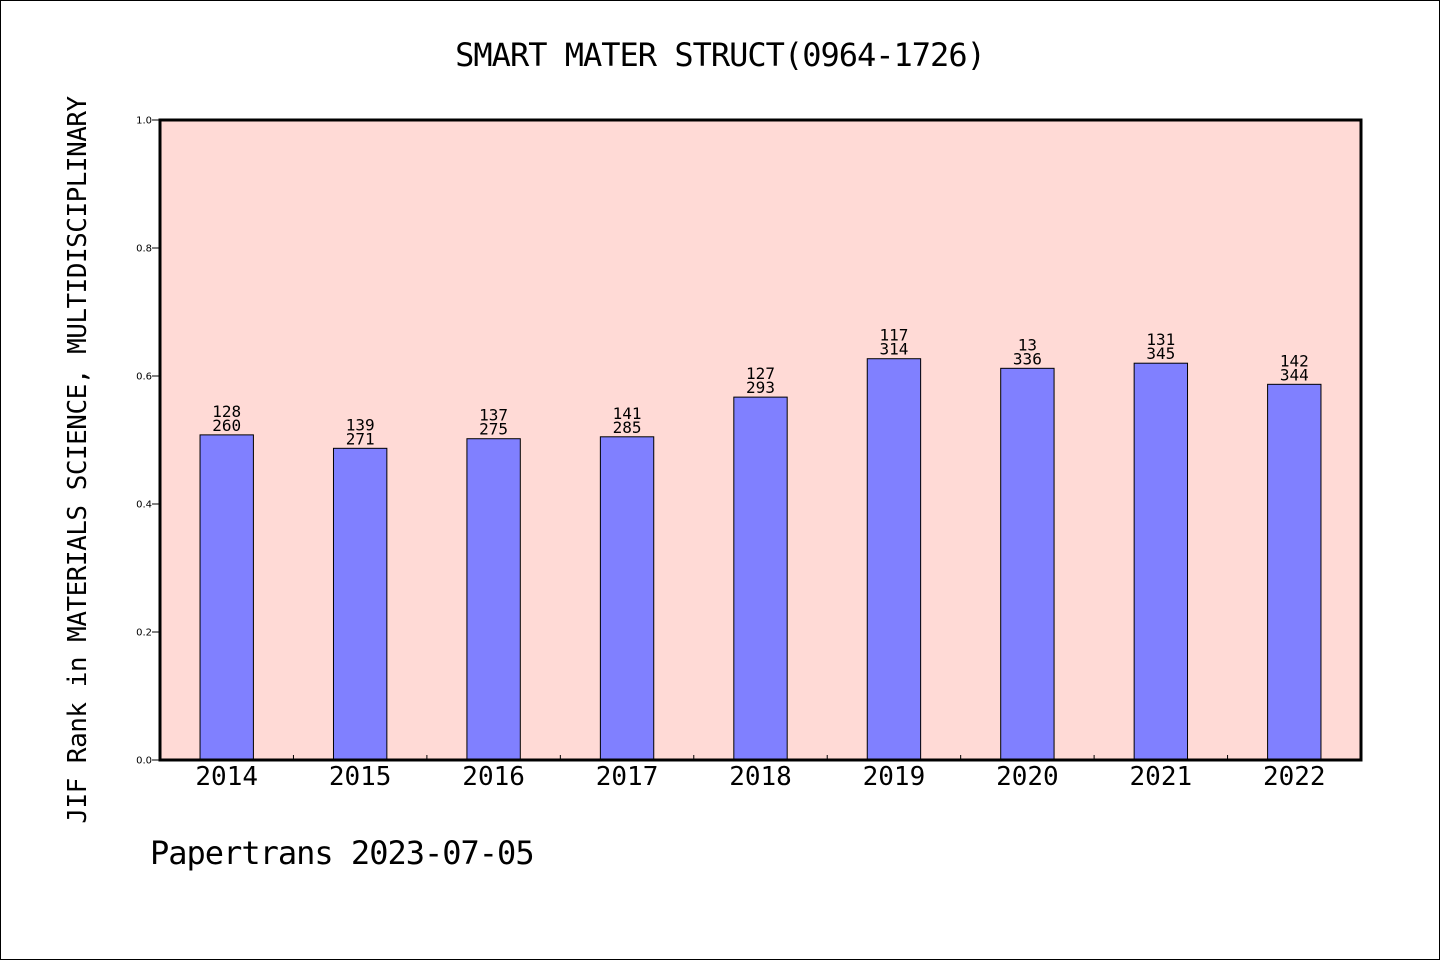 Image resolution: width=1440 pixels, height=960 pixels. What do you see at coordinates (1027, 564) in the screenshot?
I see `bar-2020` at bounding box center [1027, 564].